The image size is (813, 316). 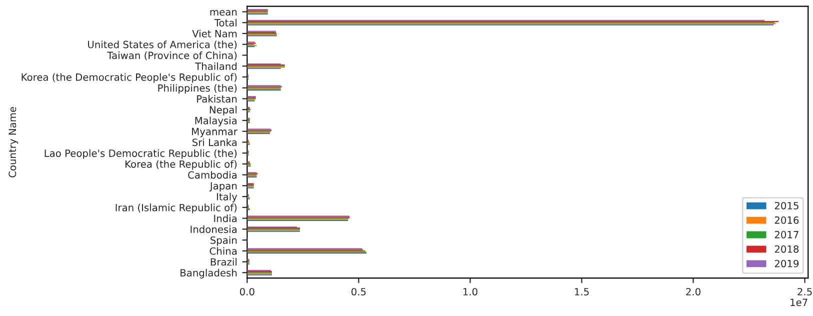 I want to click on y-tick-label: Taiwan (Province of China), so click(x=172, y=55).